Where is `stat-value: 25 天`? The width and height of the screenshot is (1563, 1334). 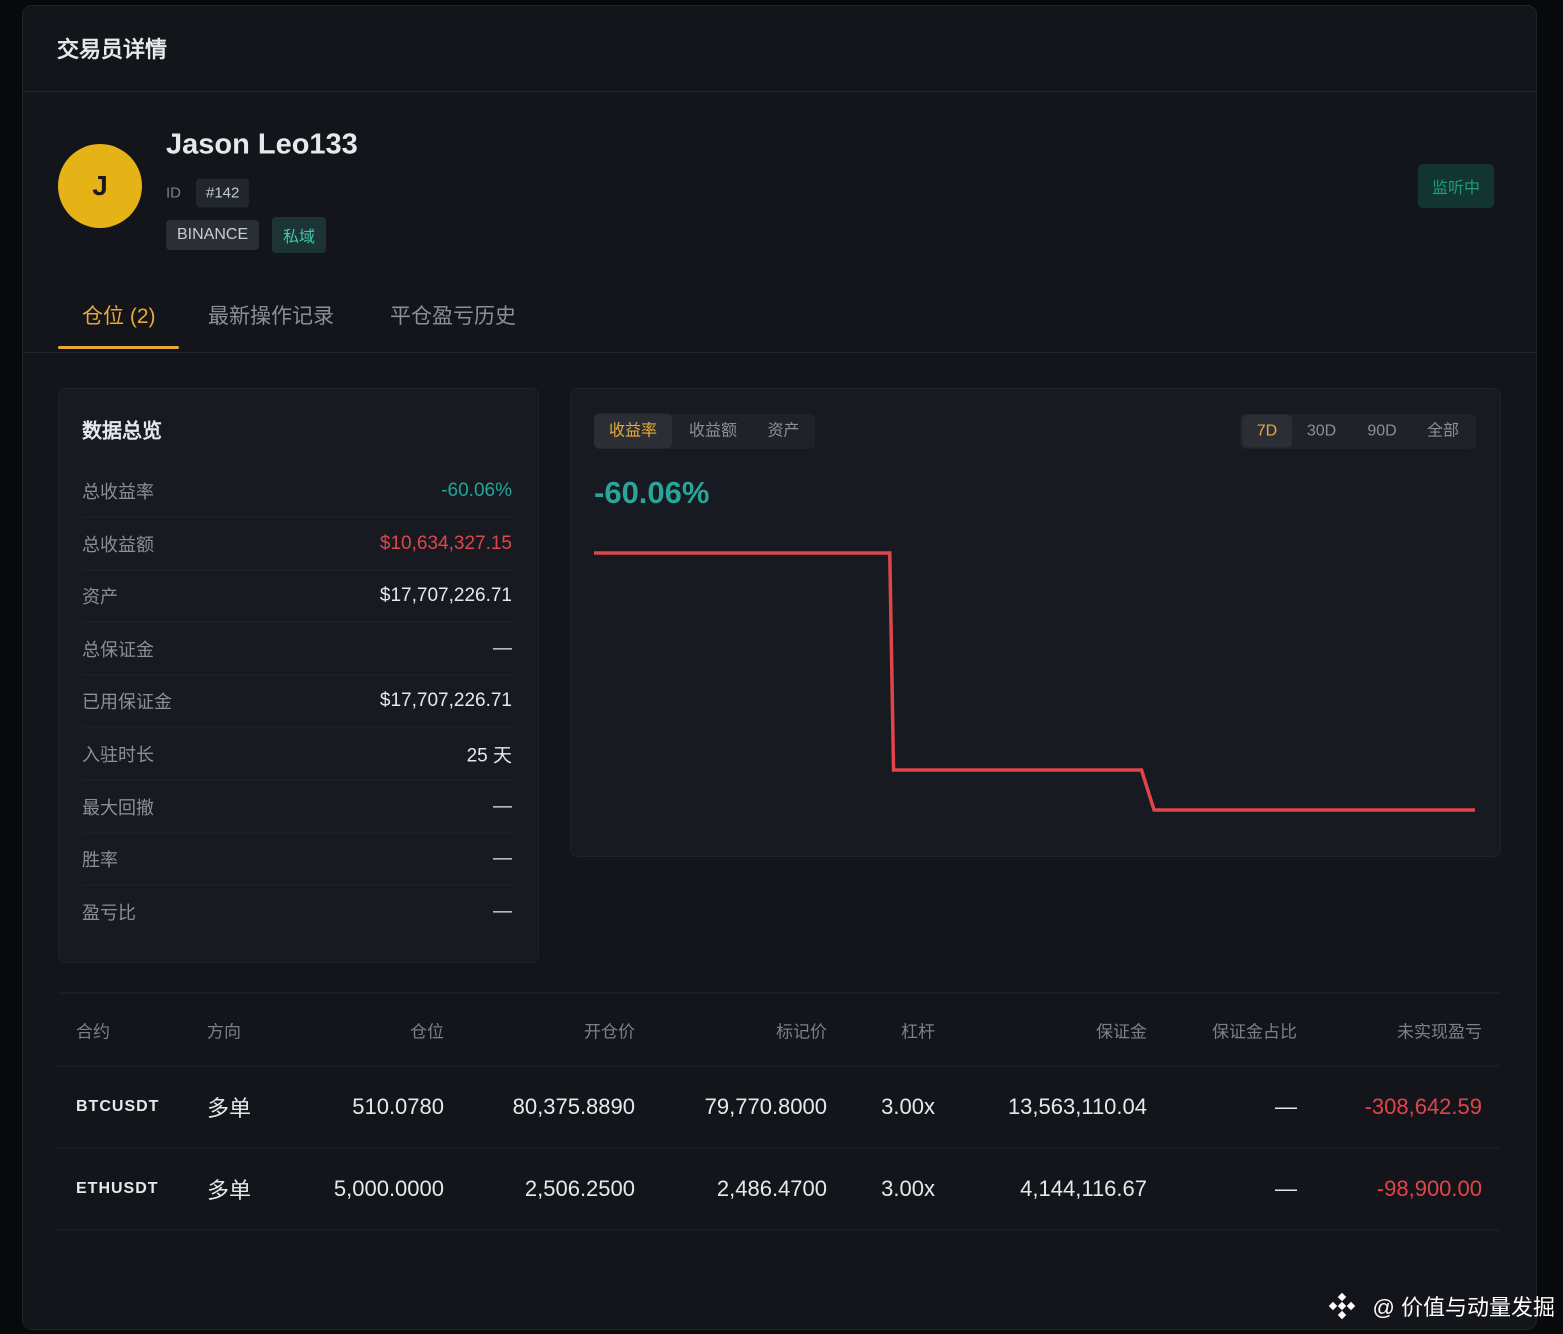 stat-value: 25 天 is located at coordinates (489, 756).